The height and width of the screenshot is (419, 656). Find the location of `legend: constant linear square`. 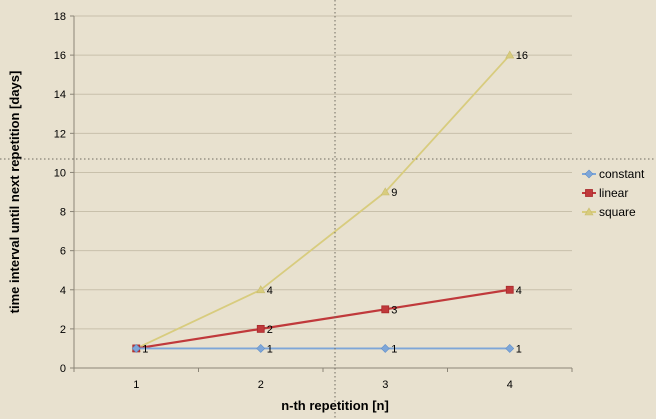

legend: constant linear square is located at coordinates (613, 193).